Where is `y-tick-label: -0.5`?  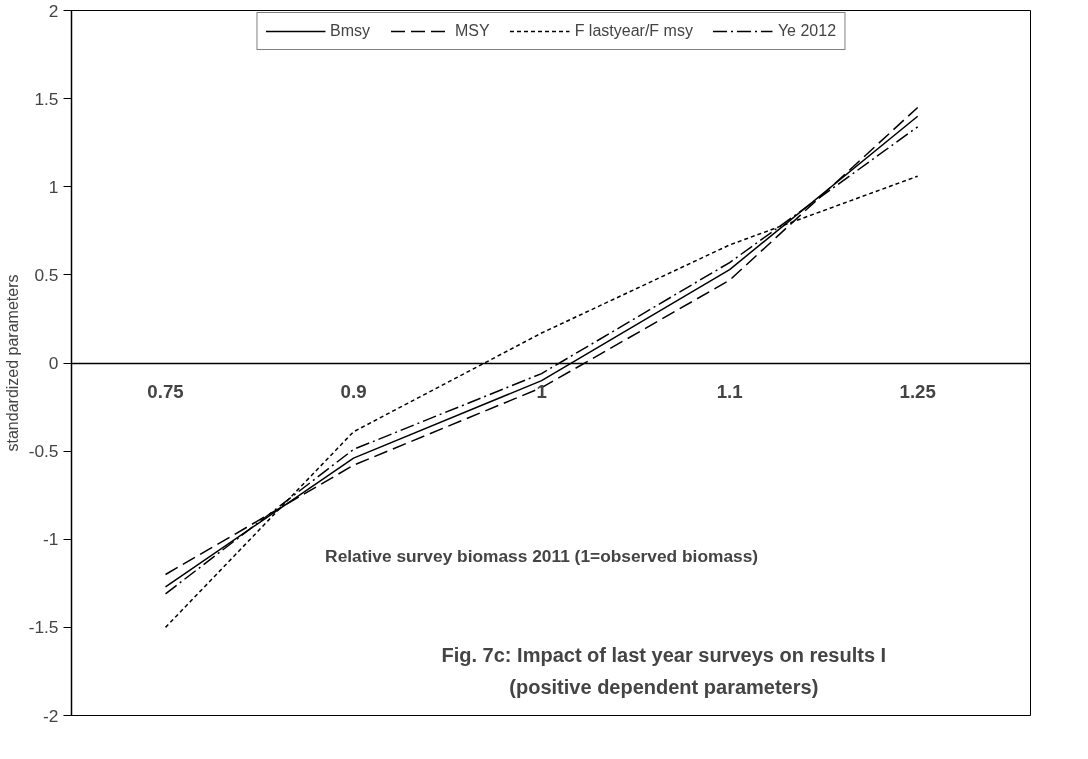
y-tick-label: -0.5 is located at coordinates (43, 451).